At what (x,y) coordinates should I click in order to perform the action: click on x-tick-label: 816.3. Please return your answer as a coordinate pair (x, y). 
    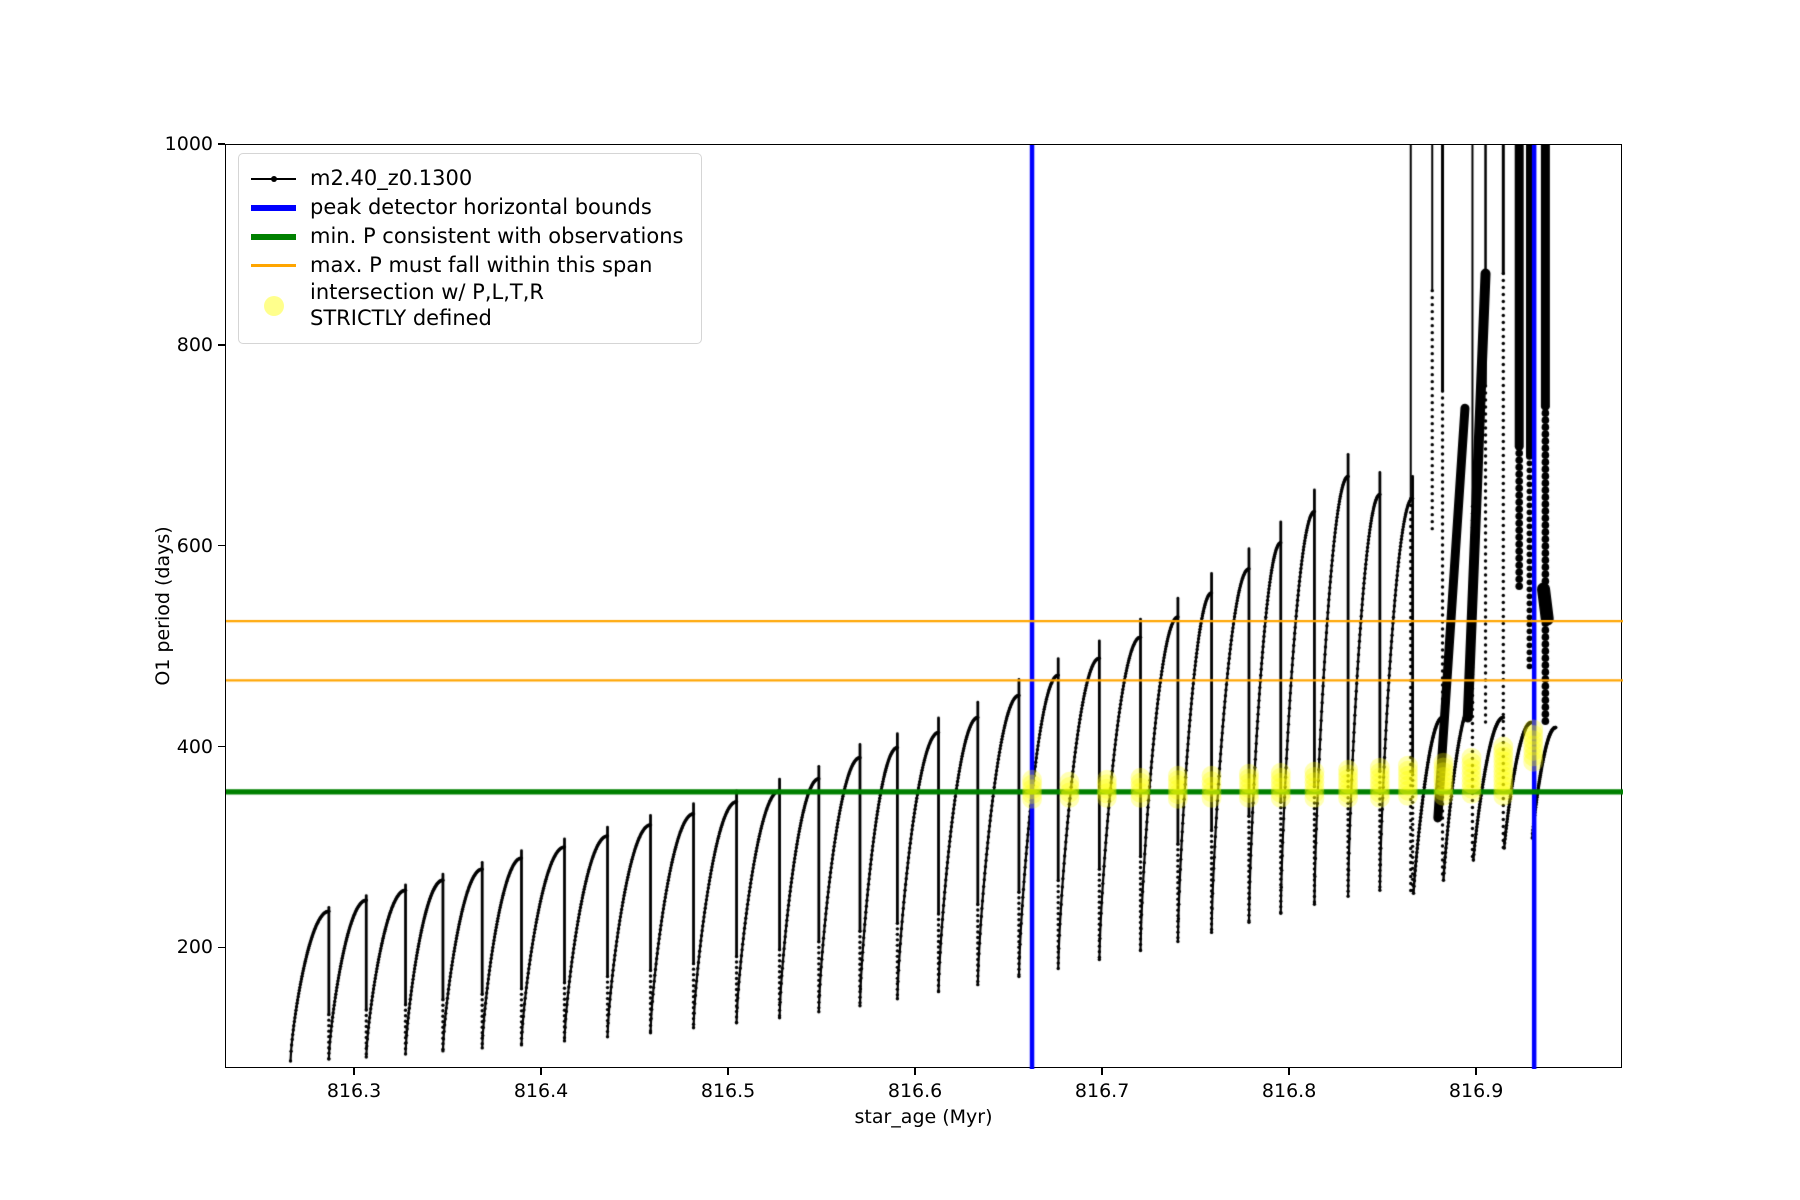
    Looking at the image, I should click on (354, 1091).